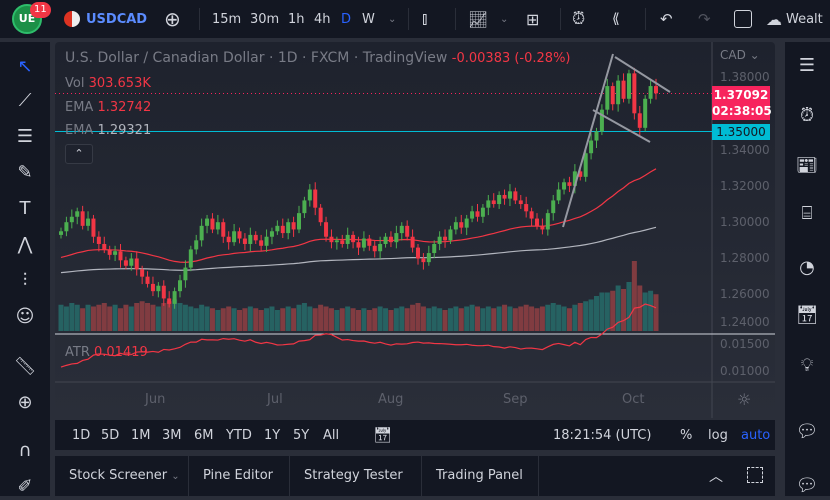 This screenshot has height=500, width=830. Describe the element at coordinates (392, 19) in the screenshot. I see `interval-dropdown-icon: ⌄` at that location.